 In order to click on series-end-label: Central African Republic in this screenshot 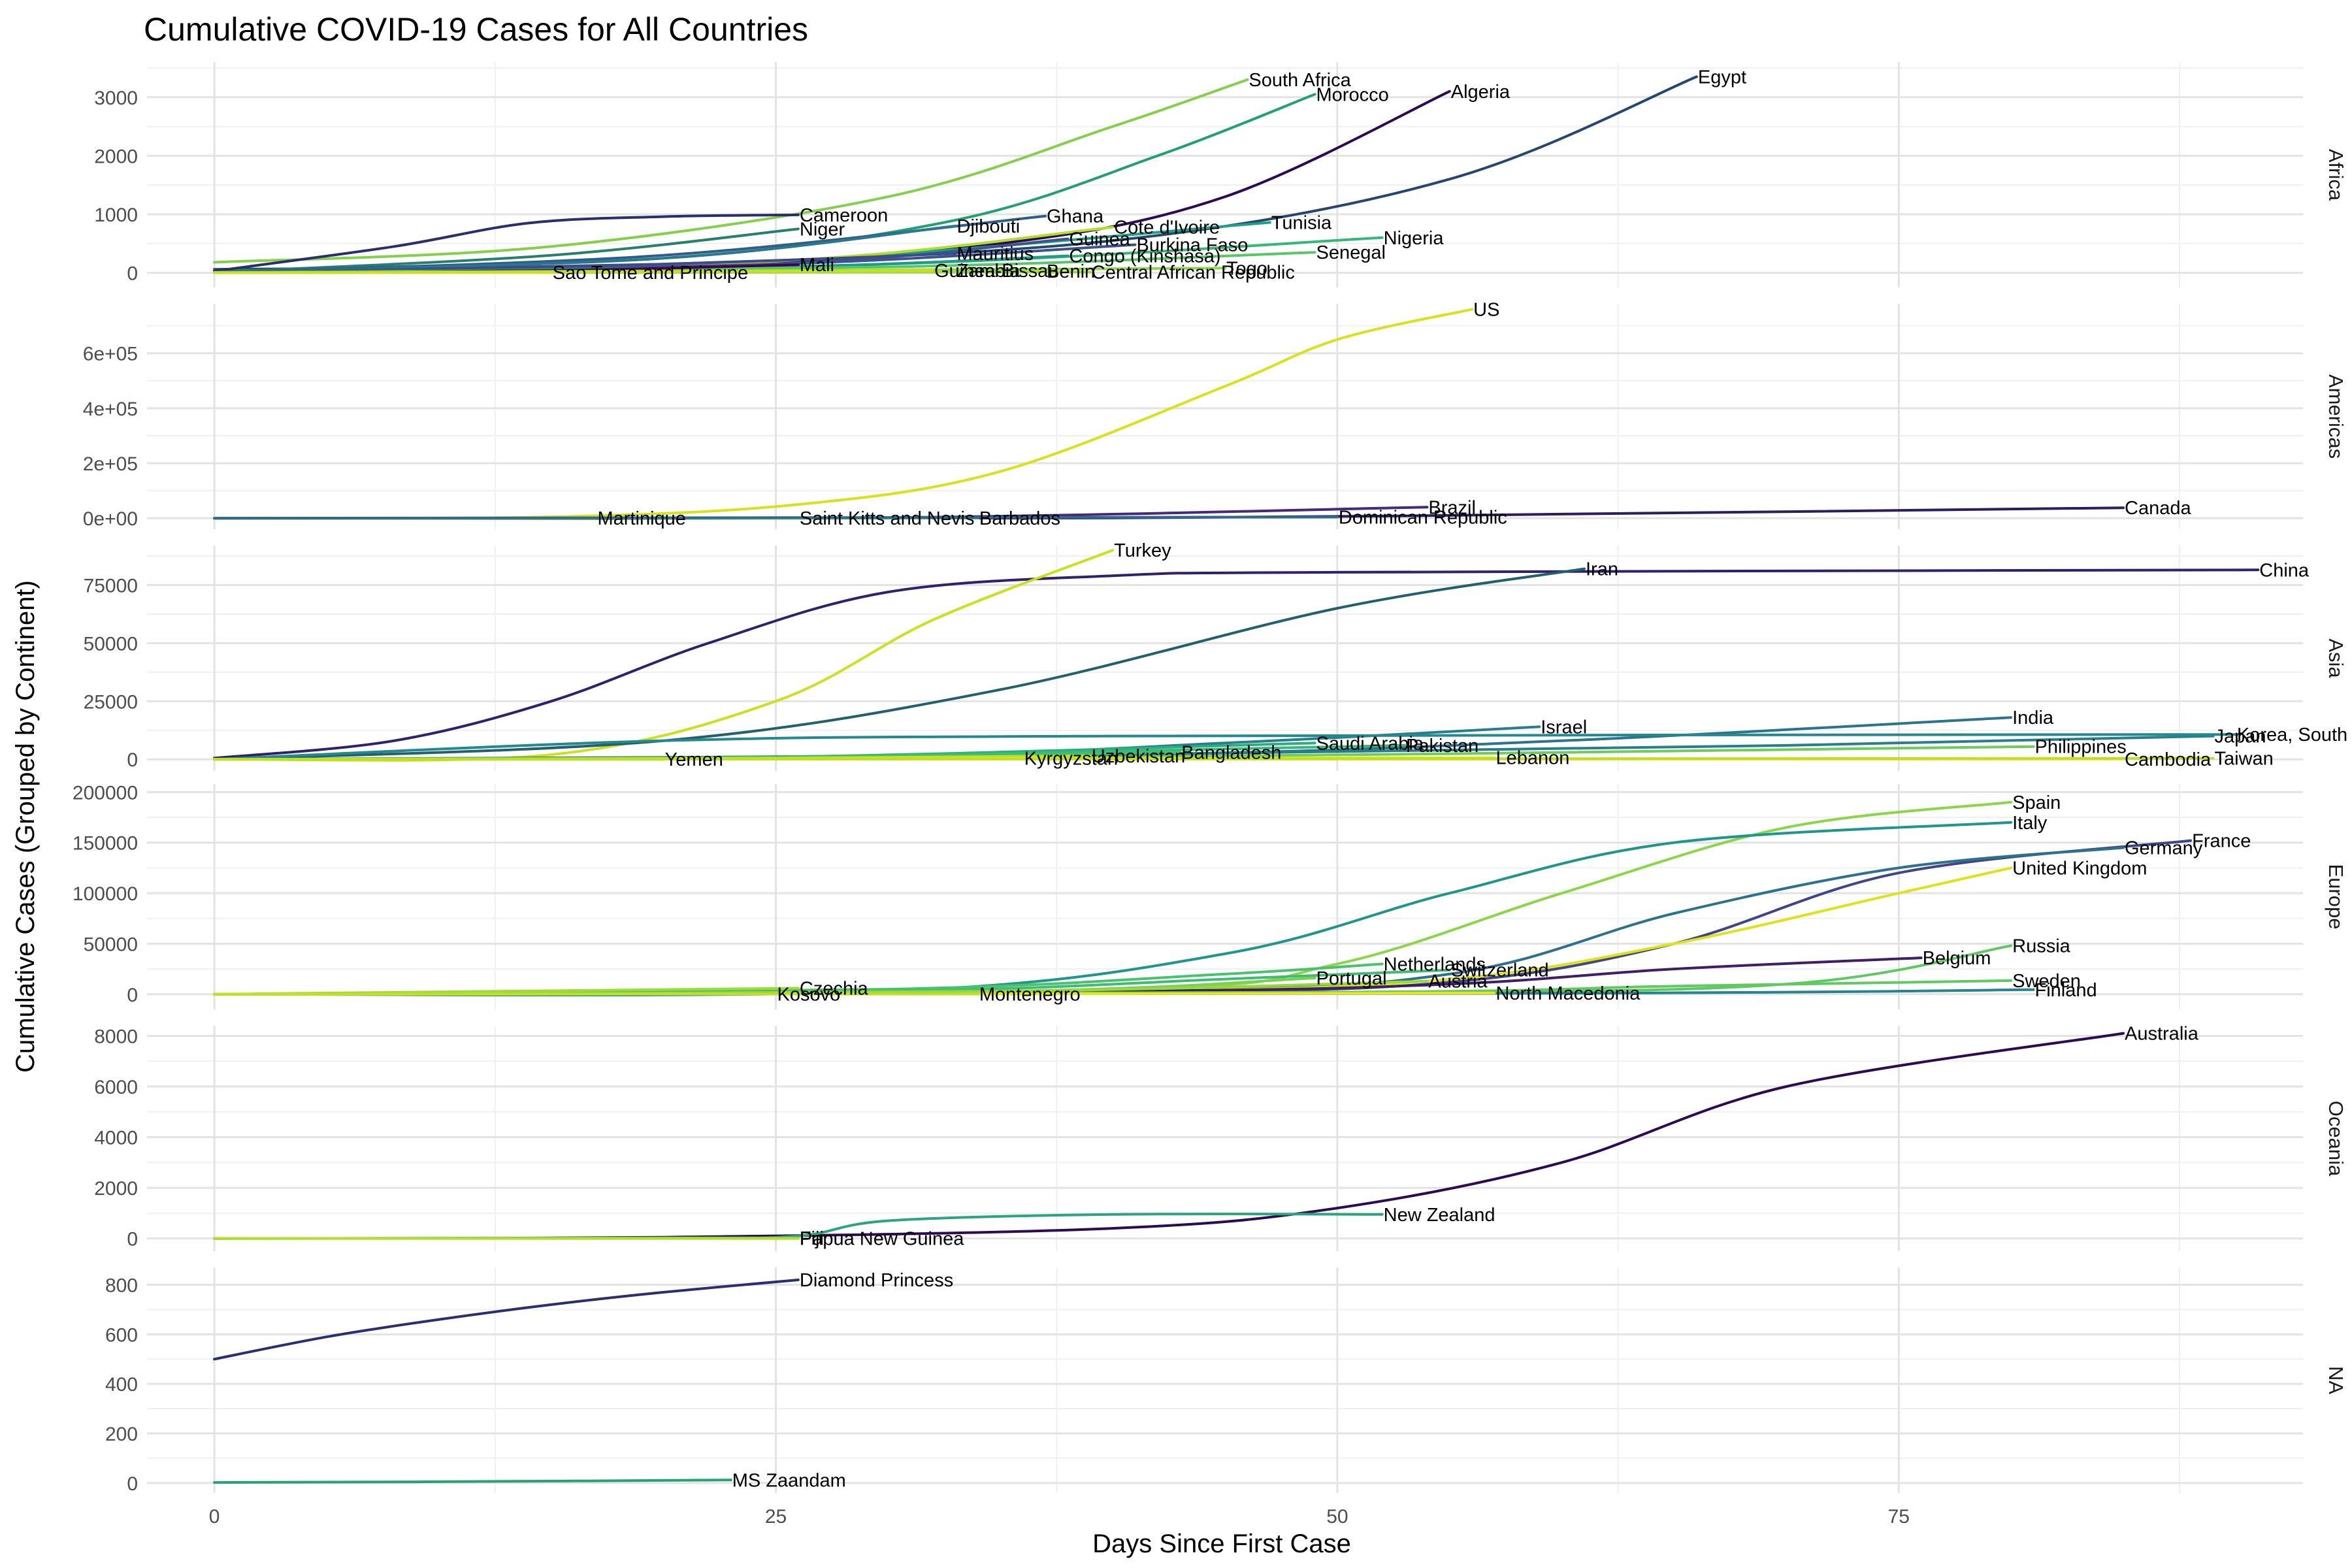, I will do `click(1193, 273)`.